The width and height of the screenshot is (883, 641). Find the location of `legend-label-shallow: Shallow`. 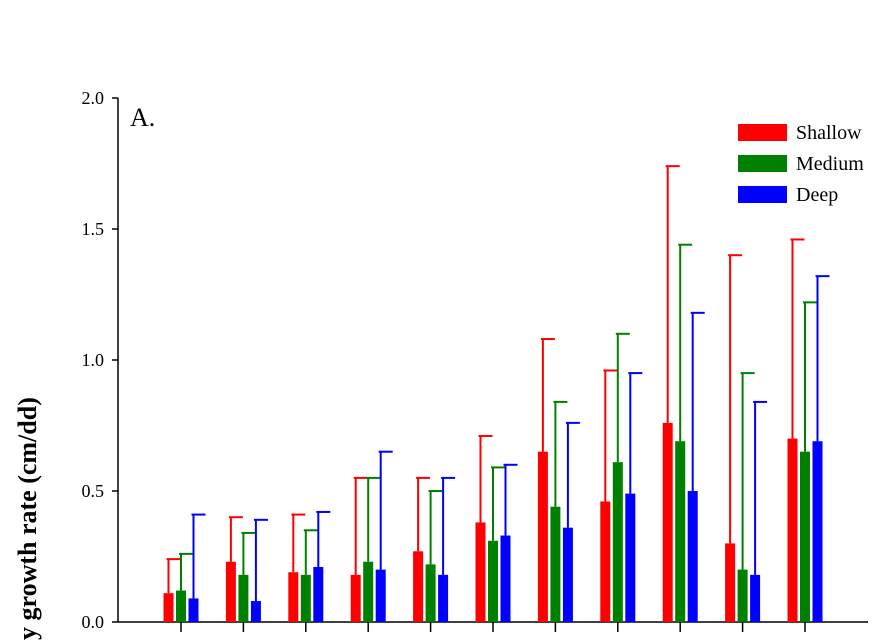

legend-label-shallow: Shallow is located at coordinates (829, 133).